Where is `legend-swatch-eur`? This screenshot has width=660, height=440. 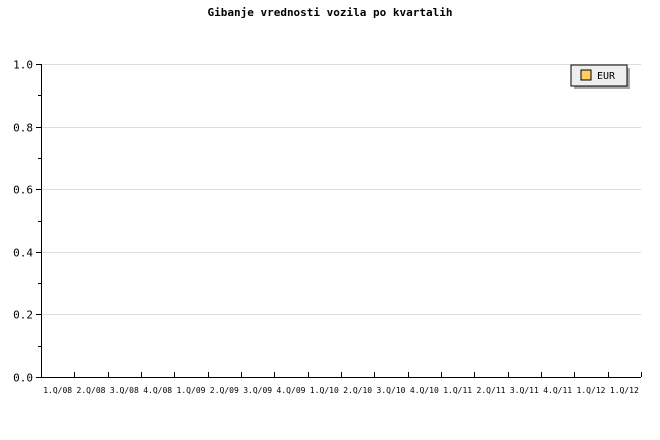
legend-swatch-eur is located at coordinates (586, 75).